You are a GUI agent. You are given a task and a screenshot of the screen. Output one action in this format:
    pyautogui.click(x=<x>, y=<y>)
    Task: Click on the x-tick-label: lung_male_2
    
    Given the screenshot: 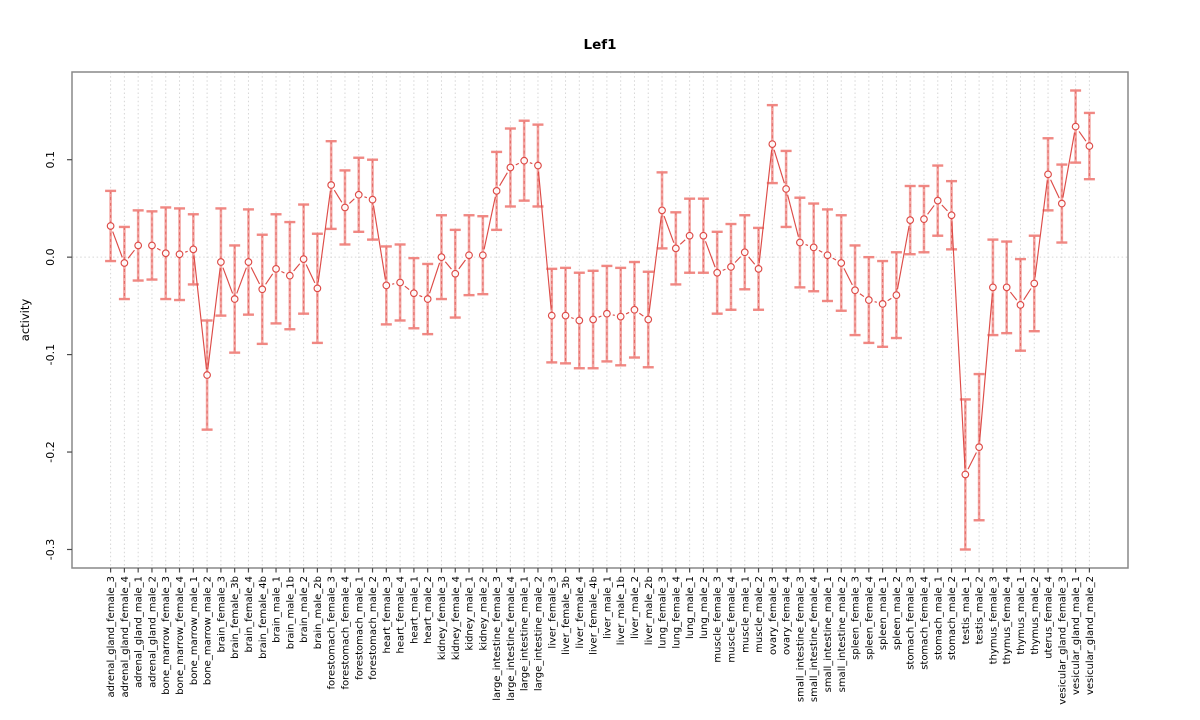 What is the action you would take?
    pyautogui.click(x=704, y=607)
    